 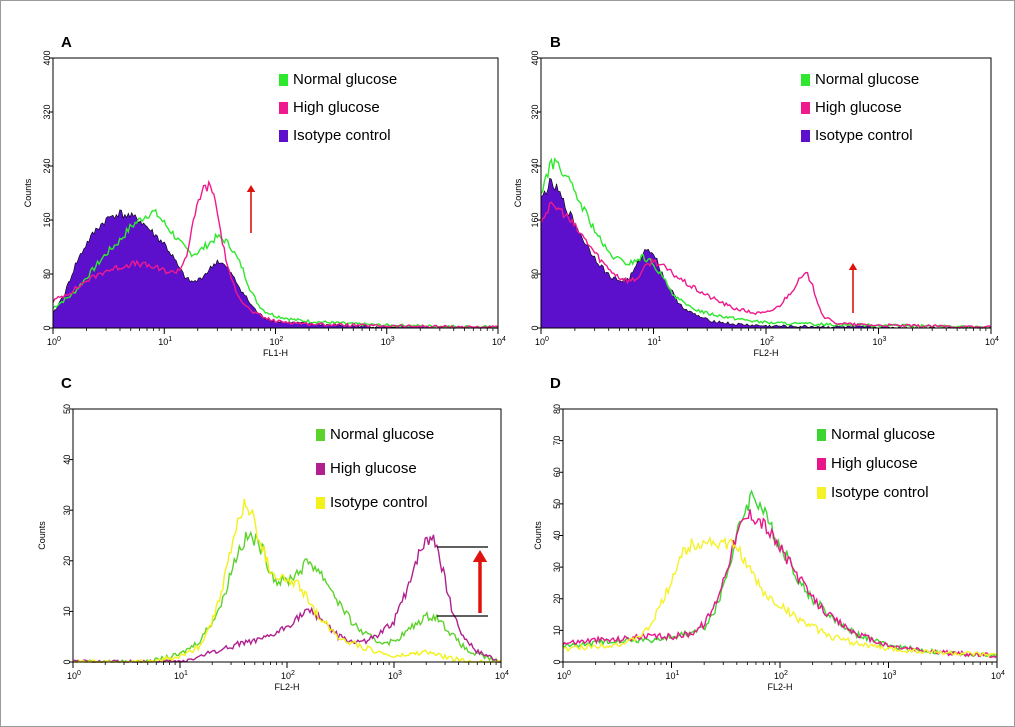 I want to click on x-axis-label: FL1-H, so click(x=275, y=353).